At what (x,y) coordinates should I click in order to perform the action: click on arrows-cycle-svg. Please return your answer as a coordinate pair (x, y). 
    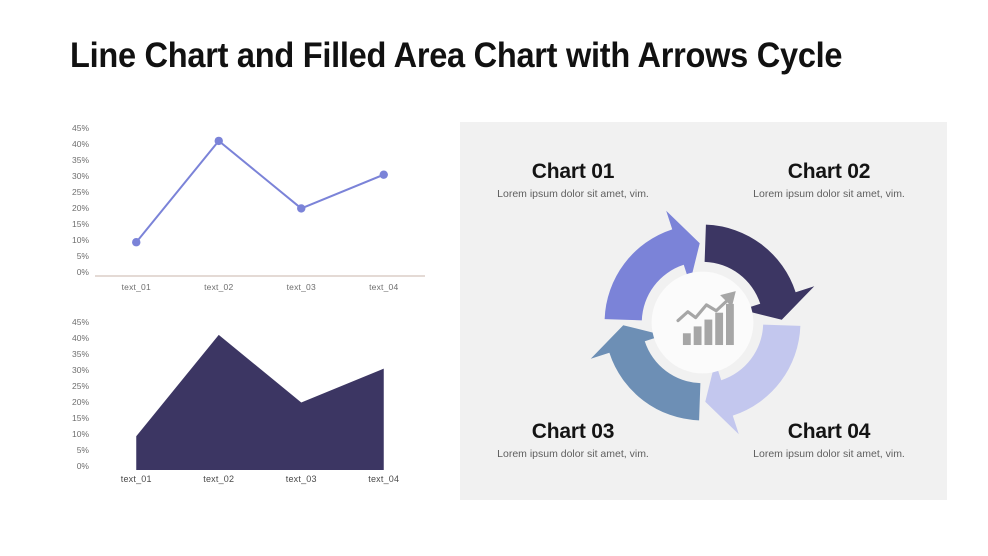
    Looking at the image, I should click on (702, 322).